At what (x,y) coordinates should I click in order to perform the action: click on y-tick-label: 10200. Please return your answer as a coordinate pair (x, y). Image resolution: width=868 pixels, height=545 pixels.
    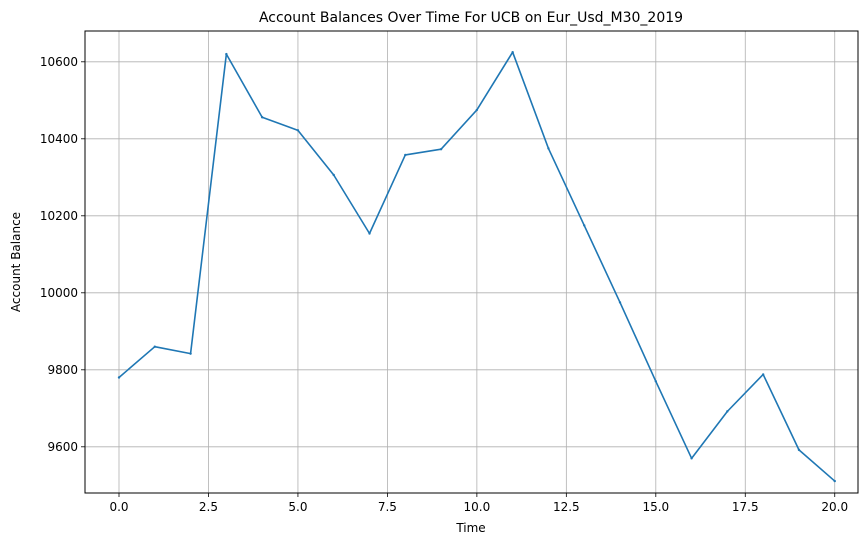
    Looking at the image, I should click on (59, 216).